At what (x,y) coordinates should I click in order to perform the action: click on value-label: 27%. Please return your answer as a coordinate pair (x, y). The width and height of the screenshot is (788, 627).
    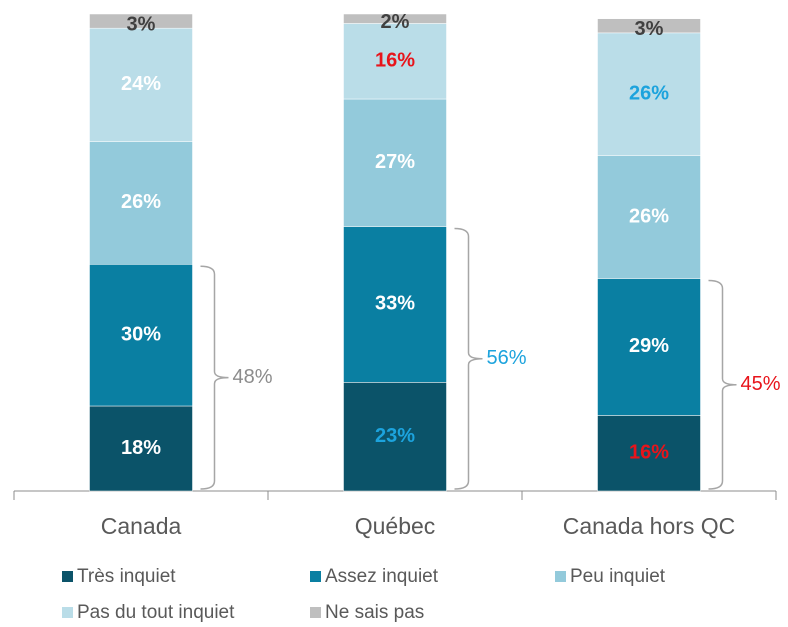
    Looking at the image, I should click on (395, 162).